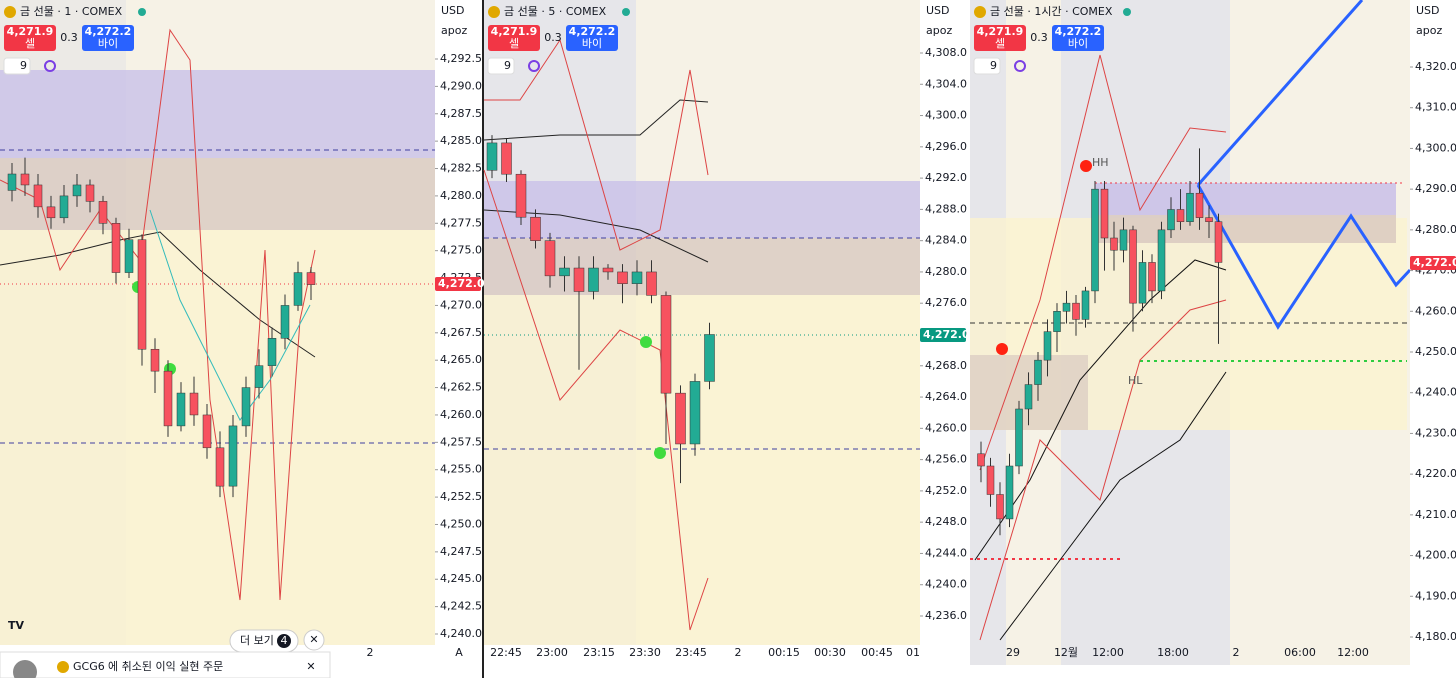 This screenshot has height=678, width=1456. I want to click on more-count: 4, so click(284, 640).